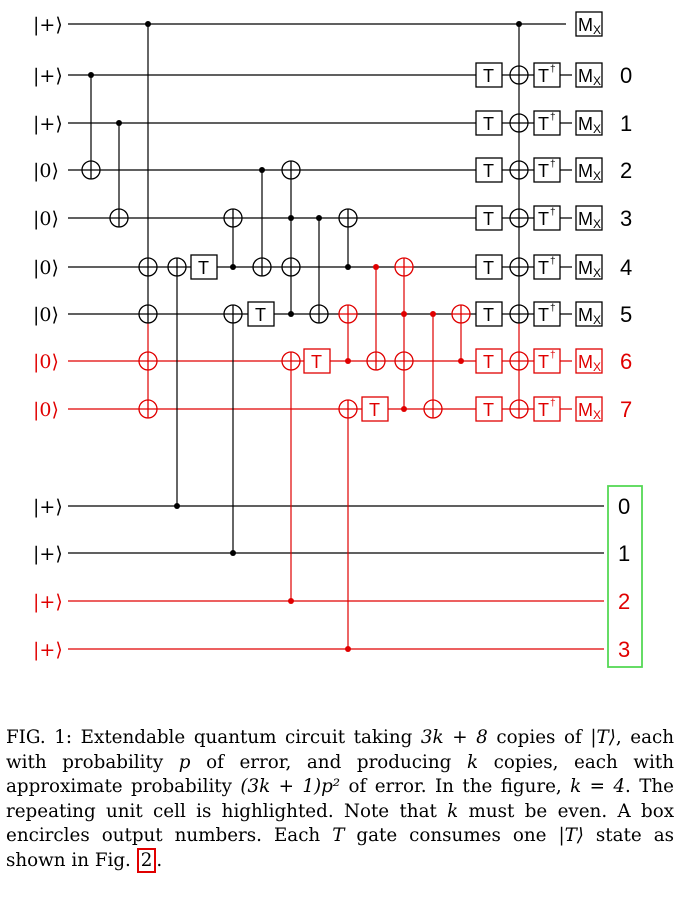 The image size is (683, 909). I want to click on caption-text: , each with probability, so click(340, 750).